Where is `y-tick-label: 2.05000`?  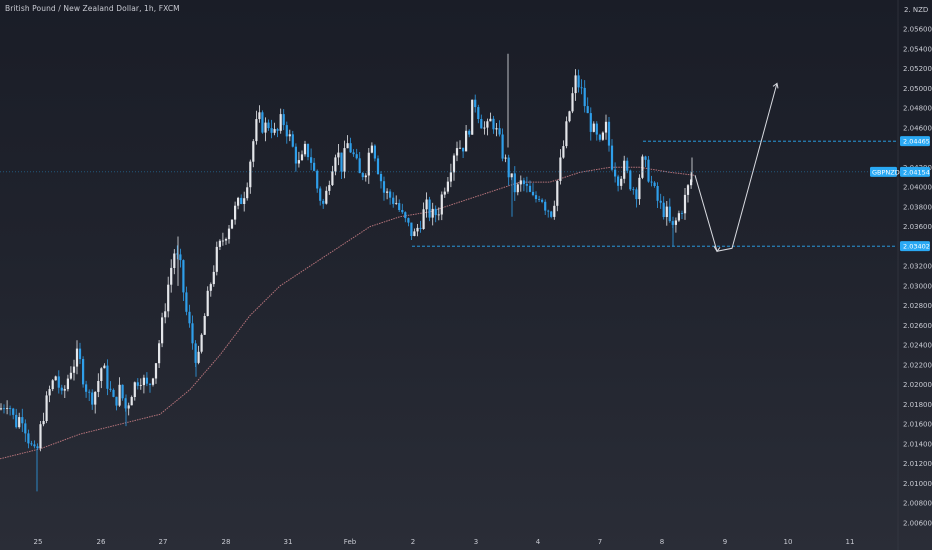
y-tick-label: 2.05000 is located at coordinates (917, 89).